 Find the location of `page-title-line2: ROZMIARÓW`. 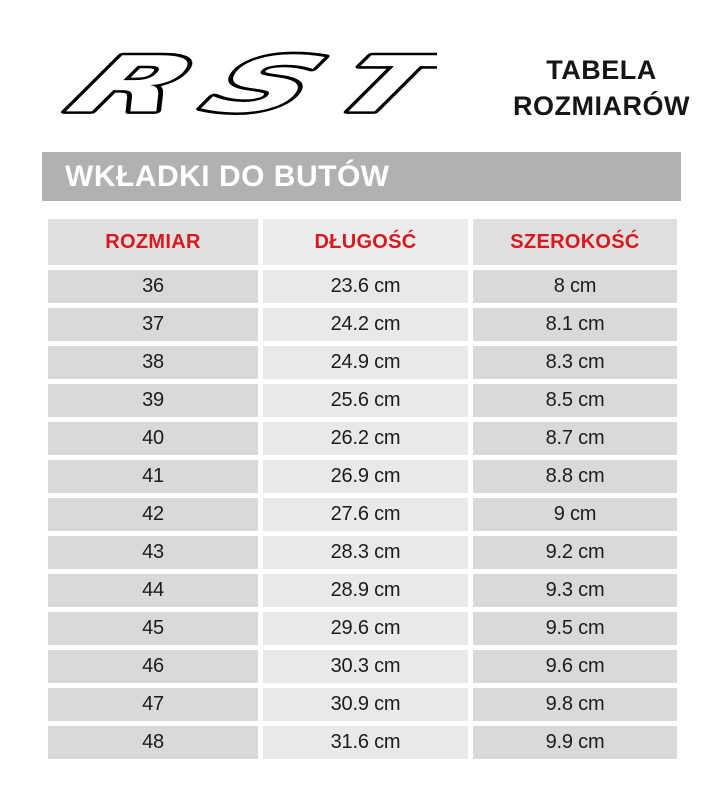

page-title-line2: ROZMIARÓW is located at coordinates (601, 106).